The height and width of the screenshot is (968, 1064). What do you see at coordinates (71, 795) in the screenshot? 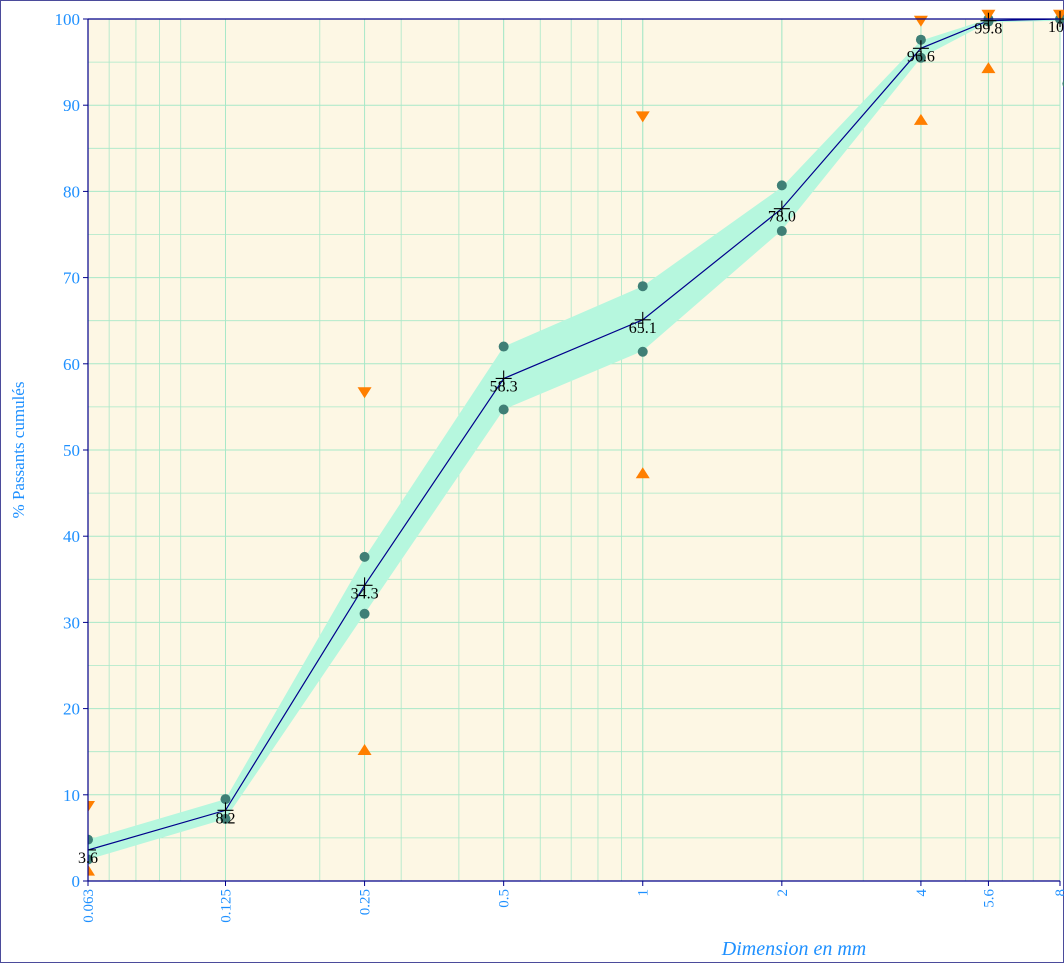
I see `y-tick-label: 10` at bounding box center [71, 795].